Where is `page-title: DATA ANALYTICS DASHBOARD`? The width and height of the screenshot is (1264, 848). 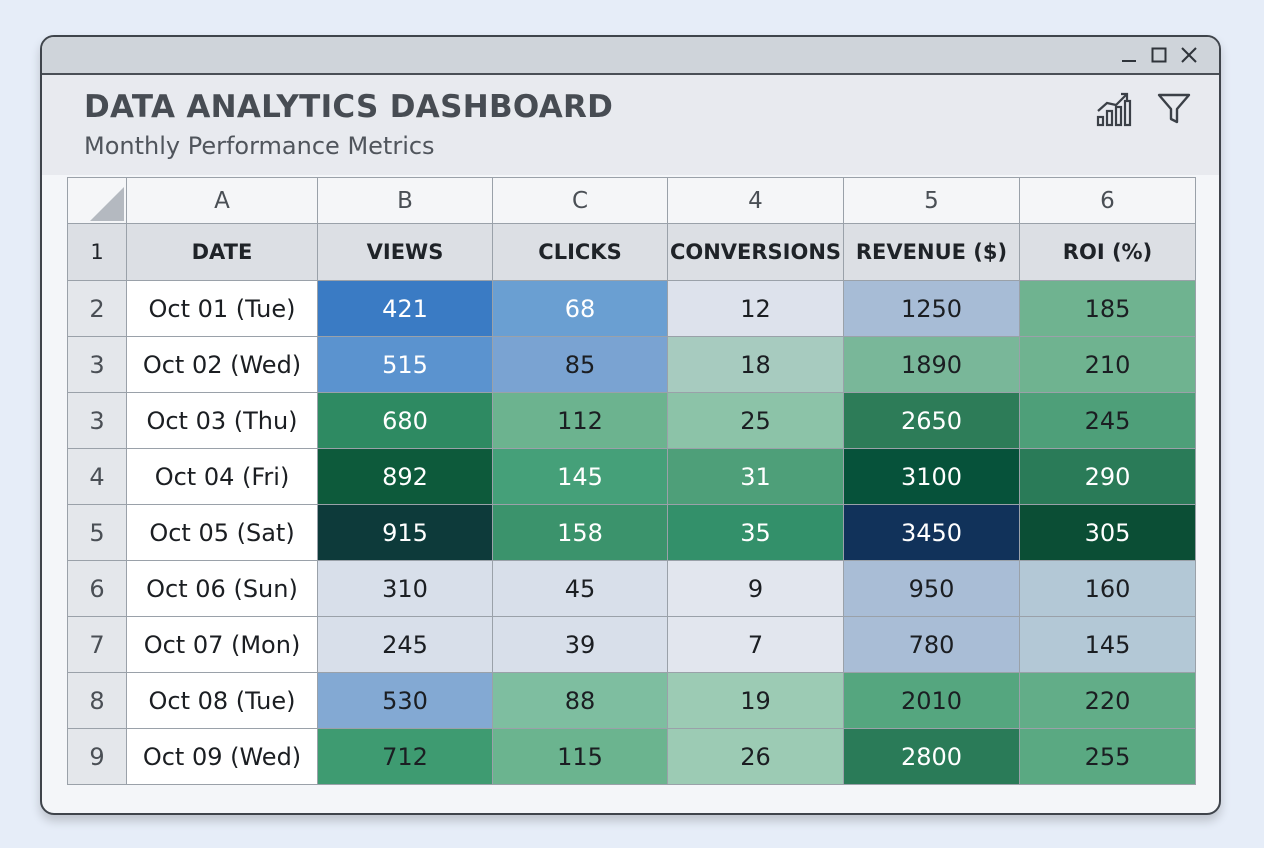 page-title: DATA ANALYTICS DASHBOARD is located at coordinates (349, 107).